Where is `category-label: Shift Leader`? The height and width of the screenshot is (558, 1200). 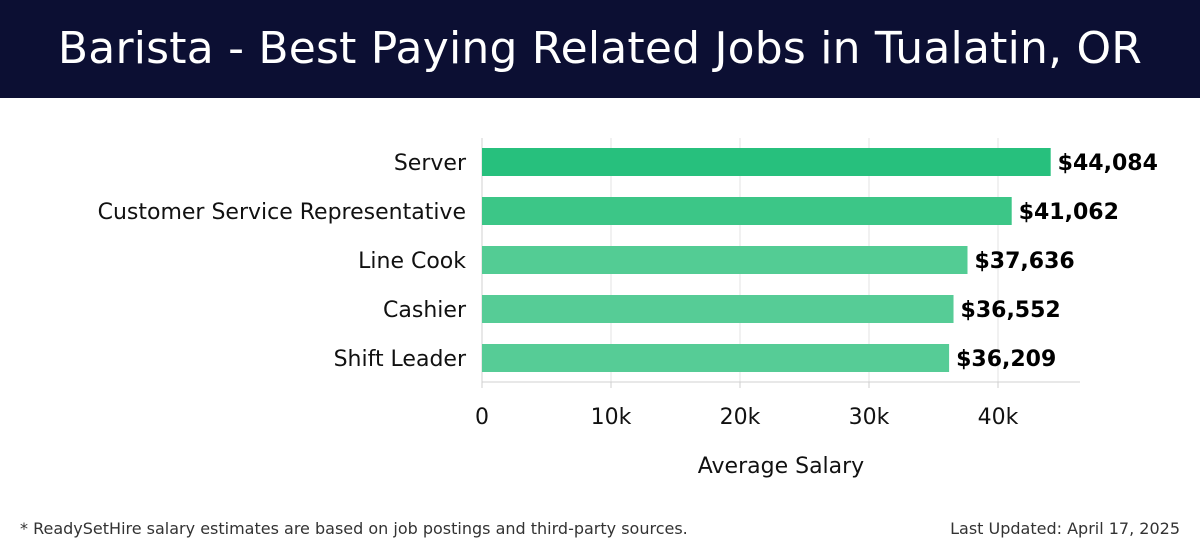 category-label: Shift Leader is located at coordinates (400, 359).